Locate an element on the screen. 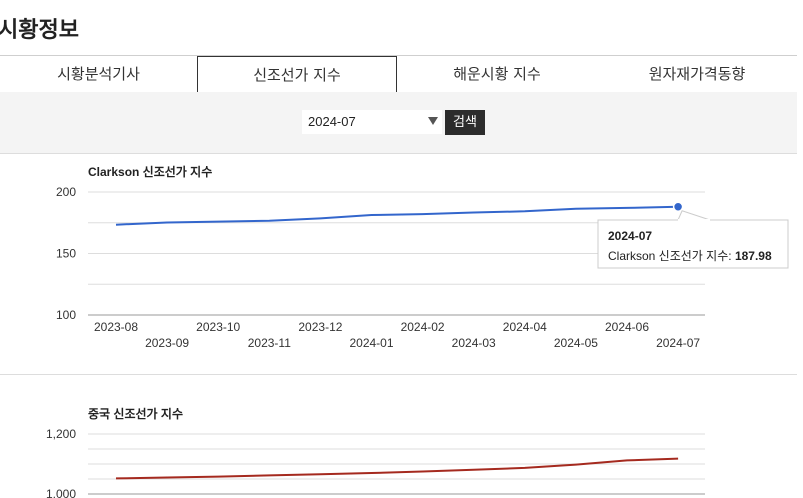 This screenshot has height=498, width=803. y-tick-label: 100 is located at coordinates (66, 315).